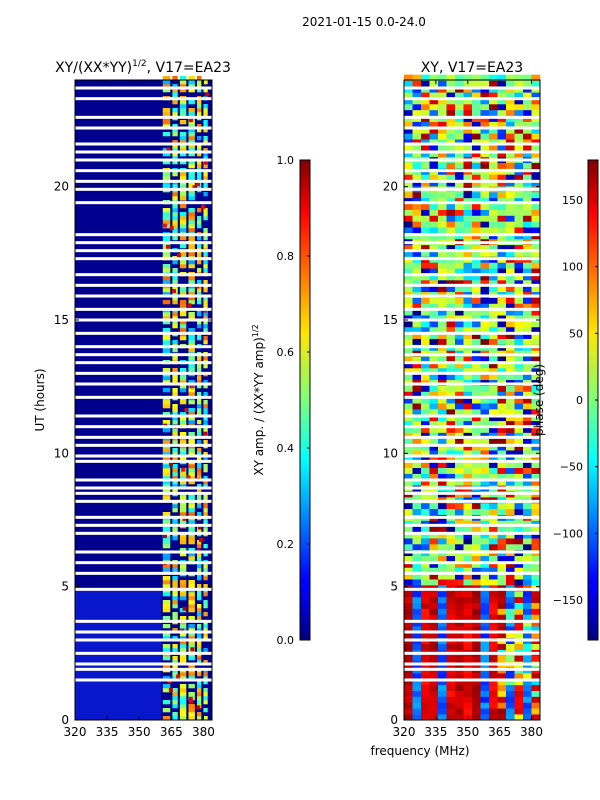 This screenshot has height=800, width=600. I want to click on amp-hotspot, so click(205, 433).